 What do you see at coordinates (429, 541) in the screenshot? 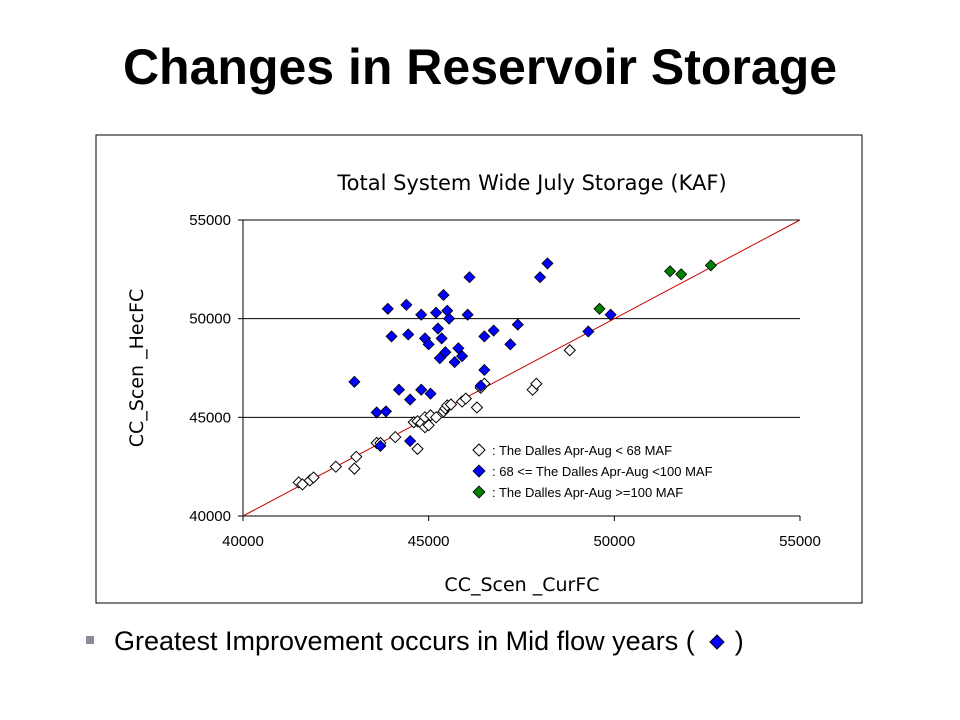
I see `x-tick-label: 45000` at bounding box center [429, 541].